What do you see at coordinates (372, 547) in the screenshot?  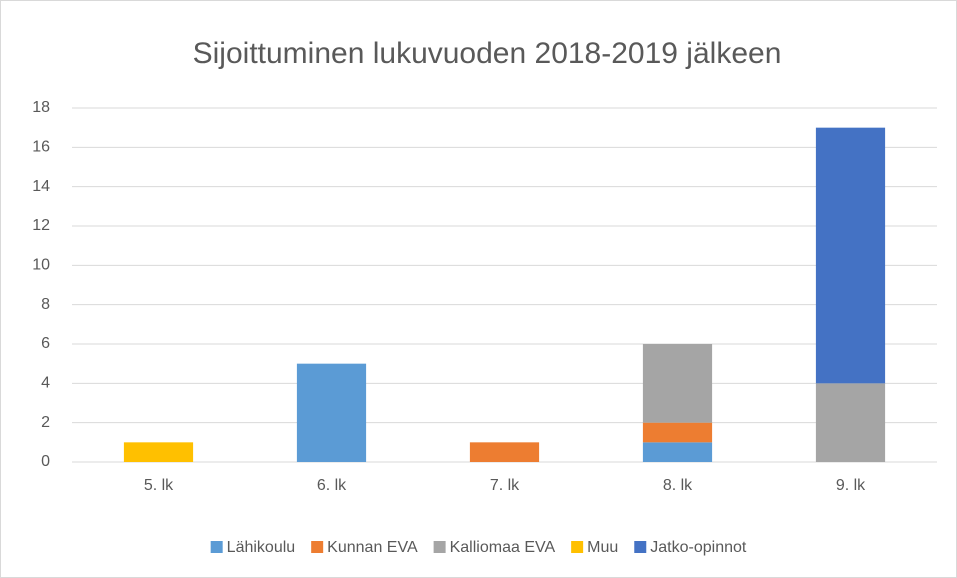 I see `legend-label: Kunnan EVA` at bounding box center [372, 547].